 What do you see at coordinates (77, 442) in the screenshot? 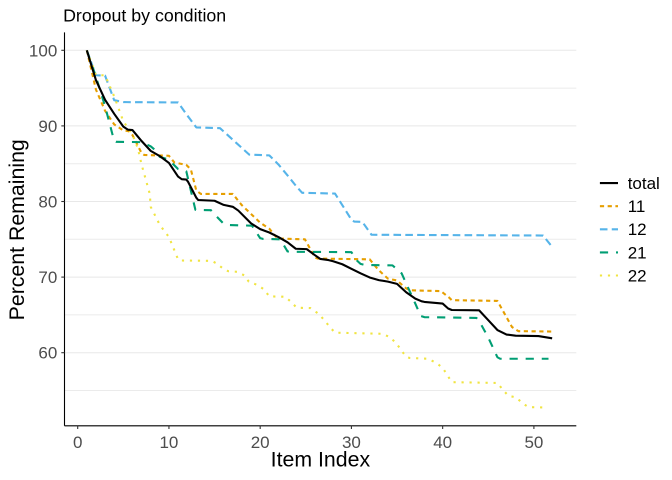
I see `svg-text: 0` at bounding box center [77, 442].